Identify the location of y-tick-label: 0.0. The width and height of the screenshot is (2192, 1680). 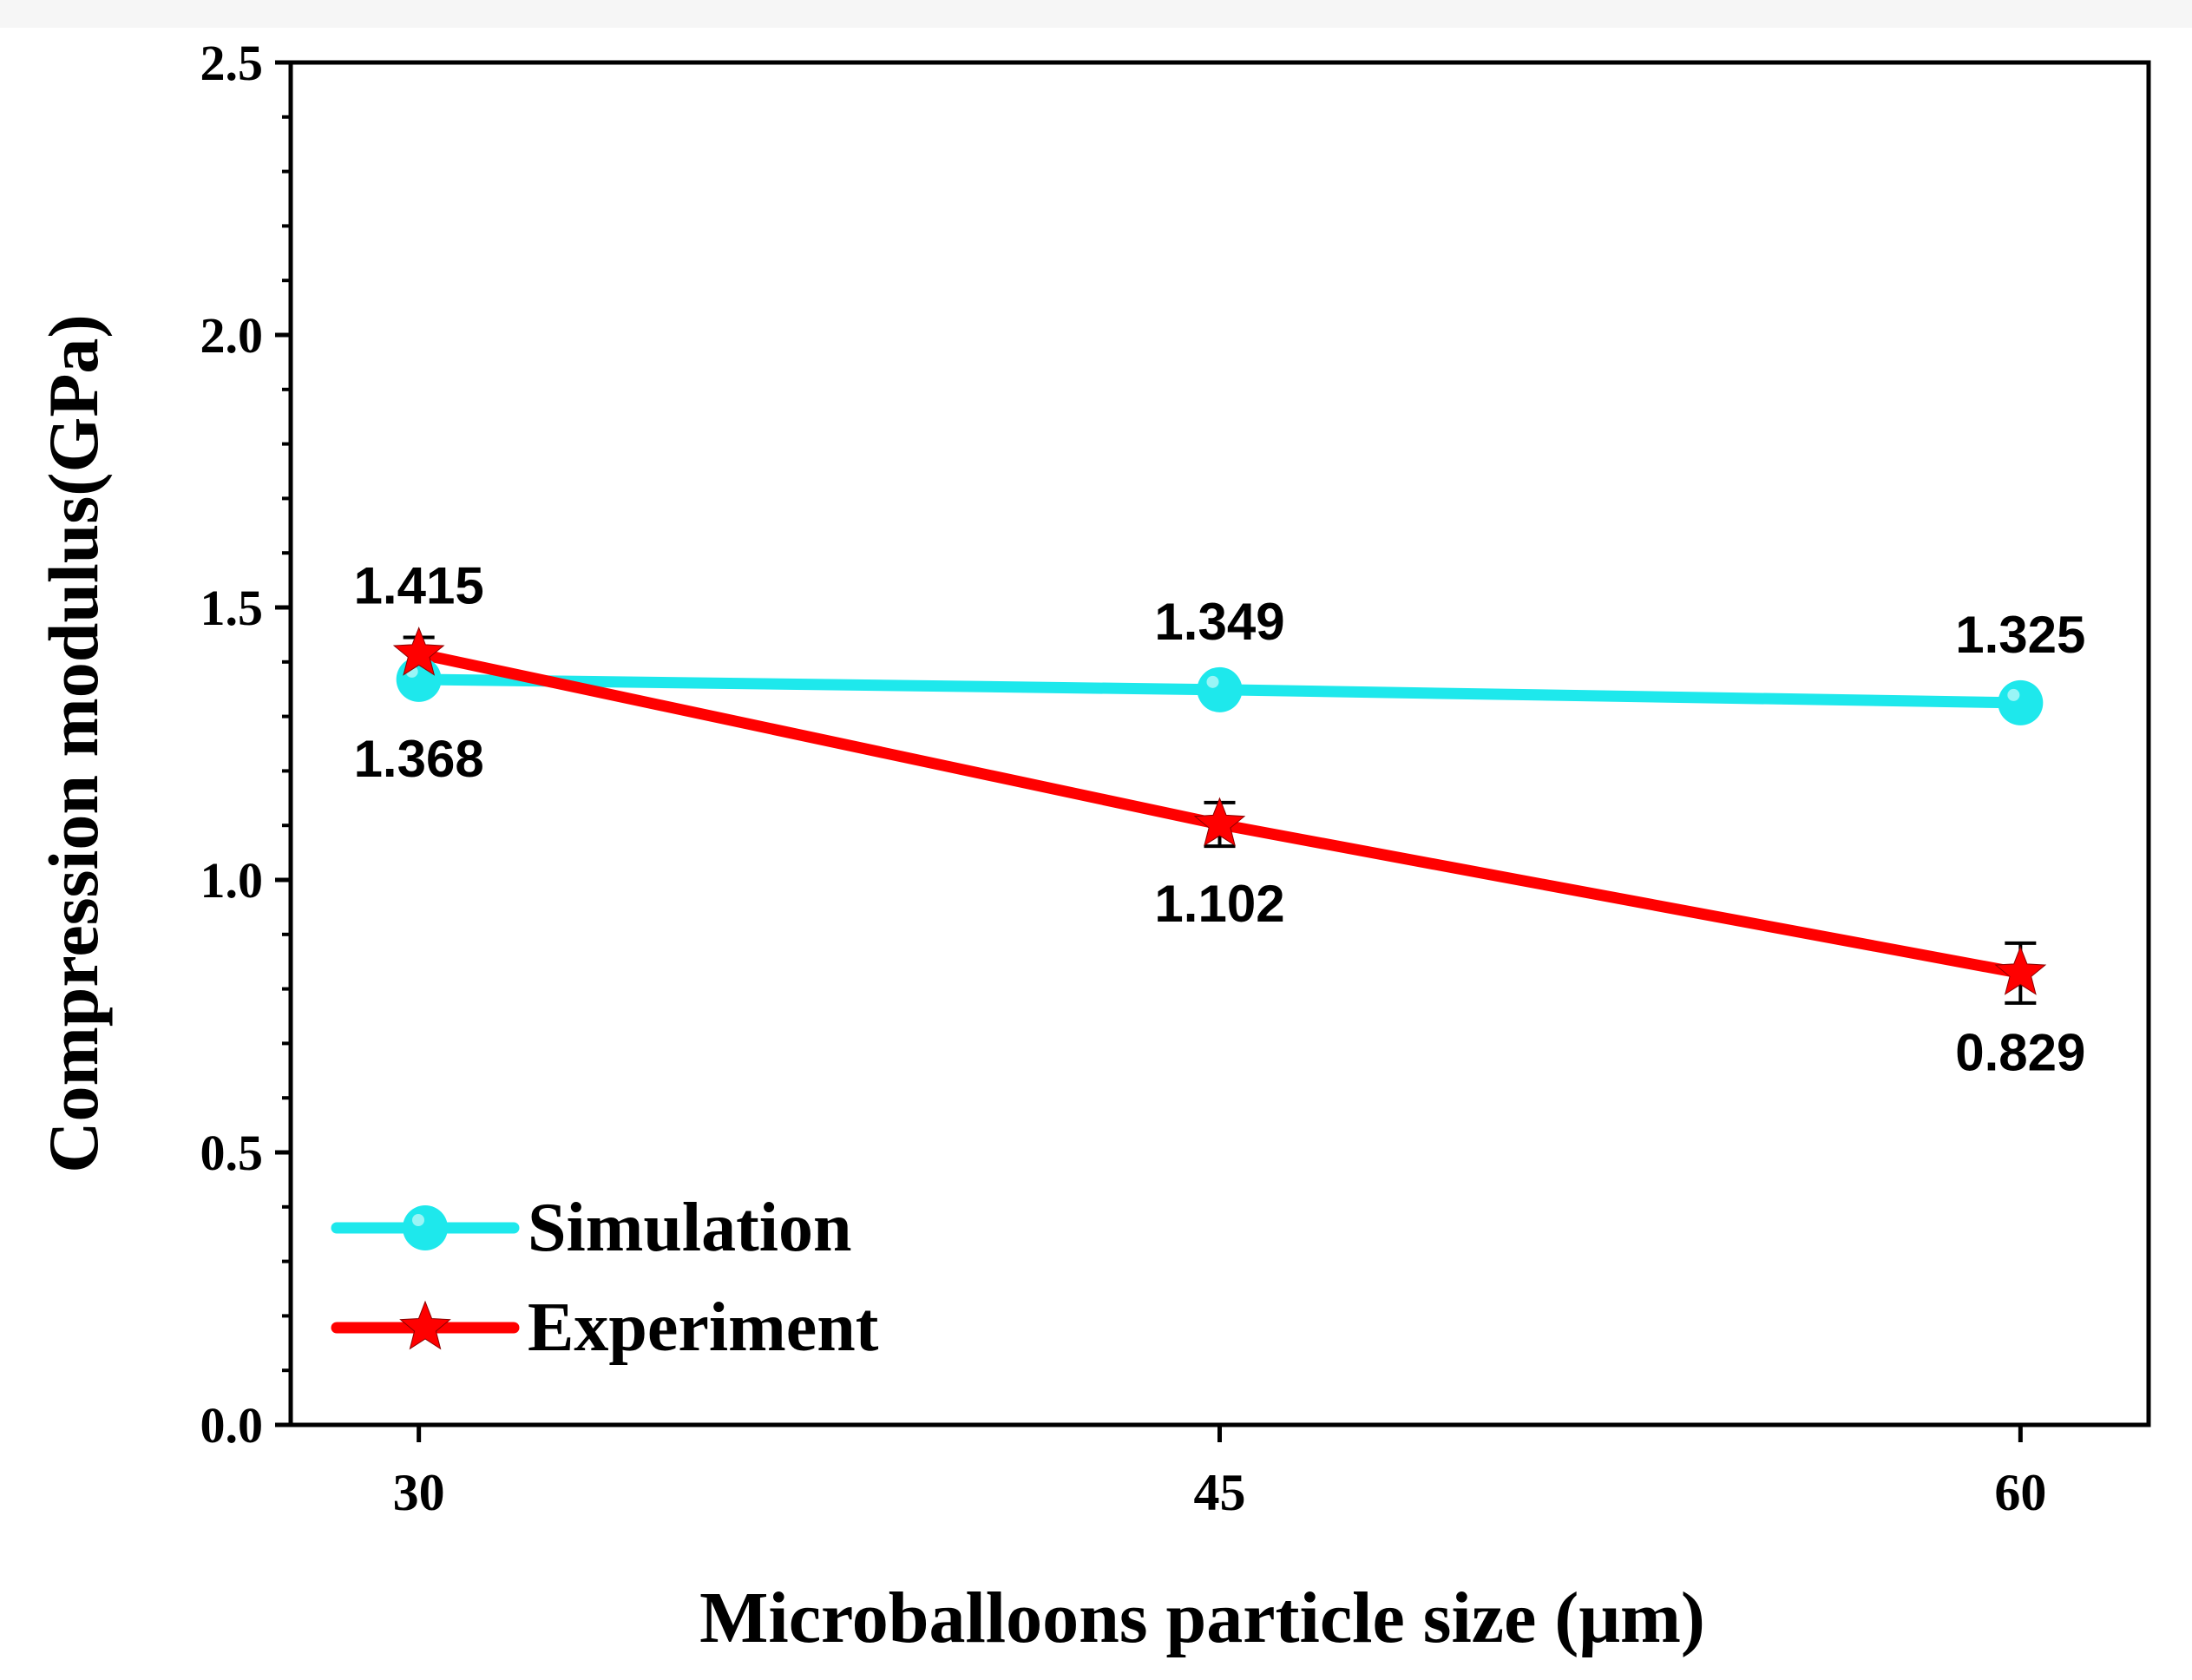
(232, 1425).